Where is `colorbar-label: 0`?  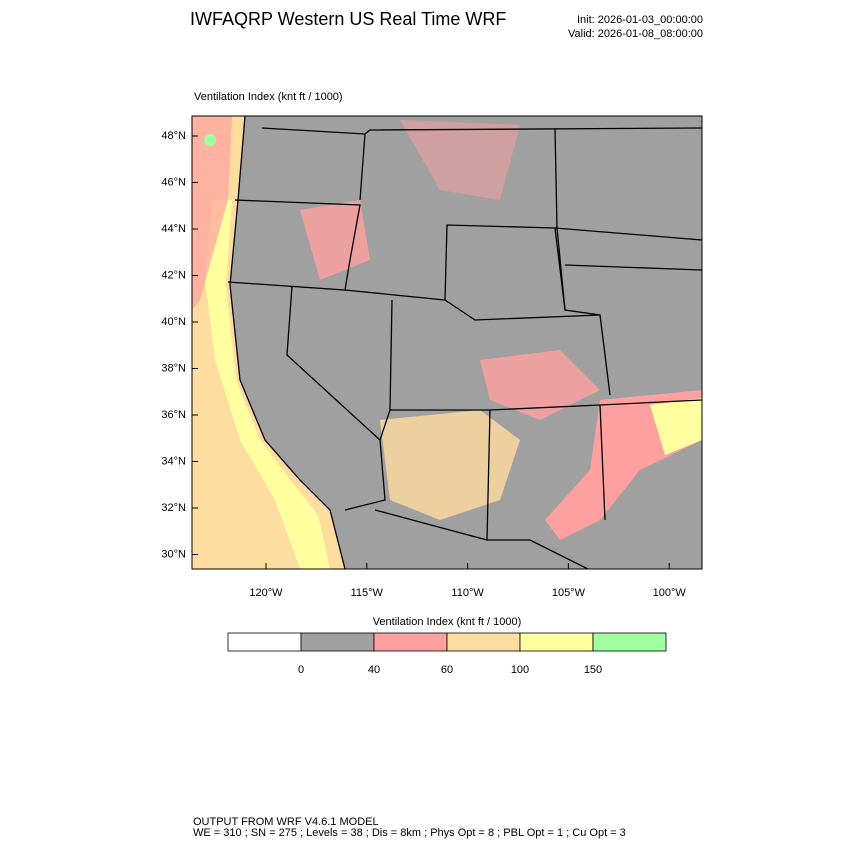 colorbar-label: 0 is located at coordinates (301, 670).